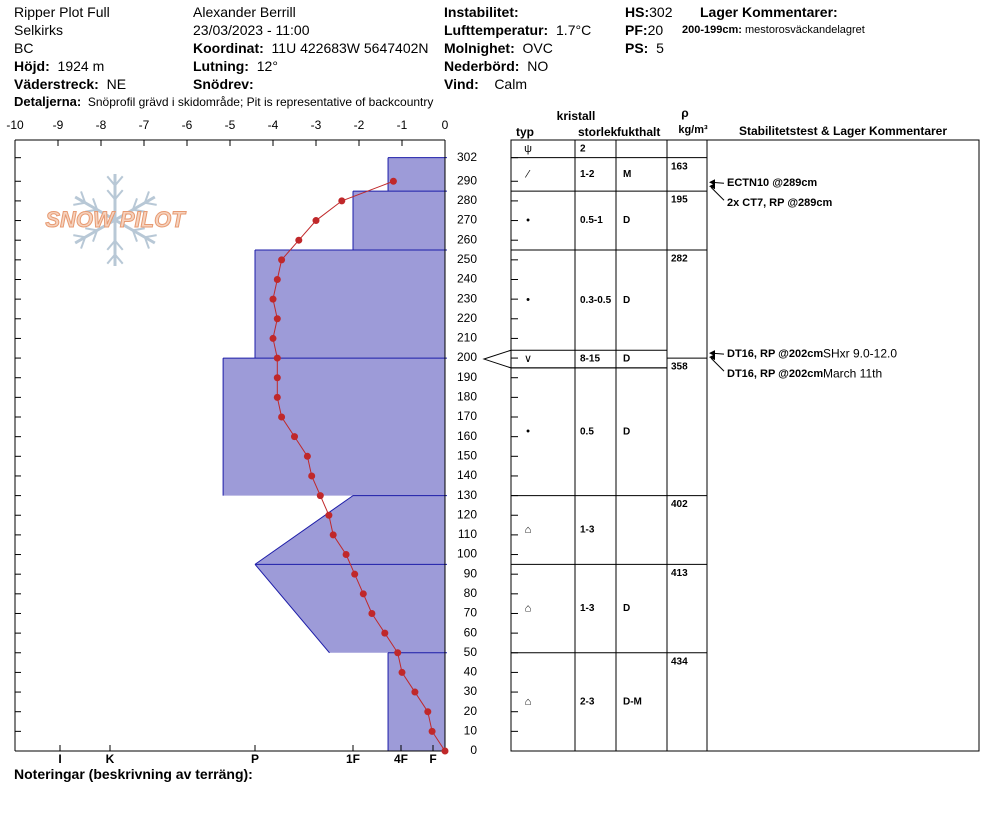 This screenshot has height=840, width=994. What do you see at coordinates (528, 530) in the screenshot?
I see `grain-type: ⌂` at bounding box center [528, 530].